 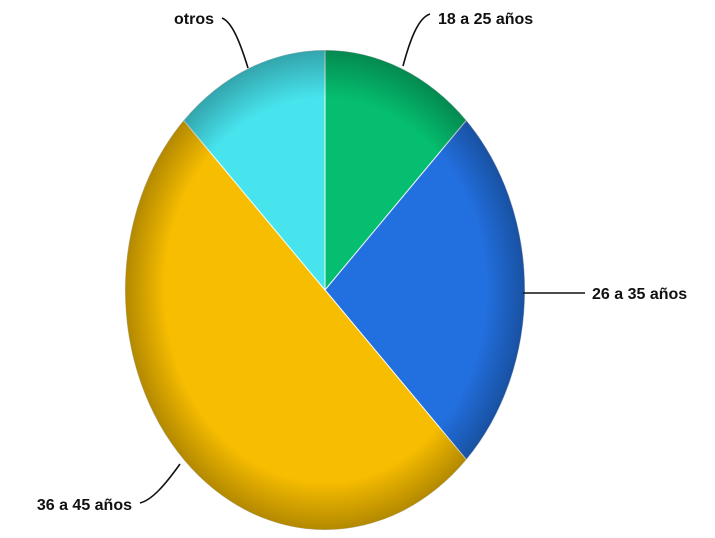 I want to click on slice-label-1: 18 a 25 años, so click(x=485, y=19).